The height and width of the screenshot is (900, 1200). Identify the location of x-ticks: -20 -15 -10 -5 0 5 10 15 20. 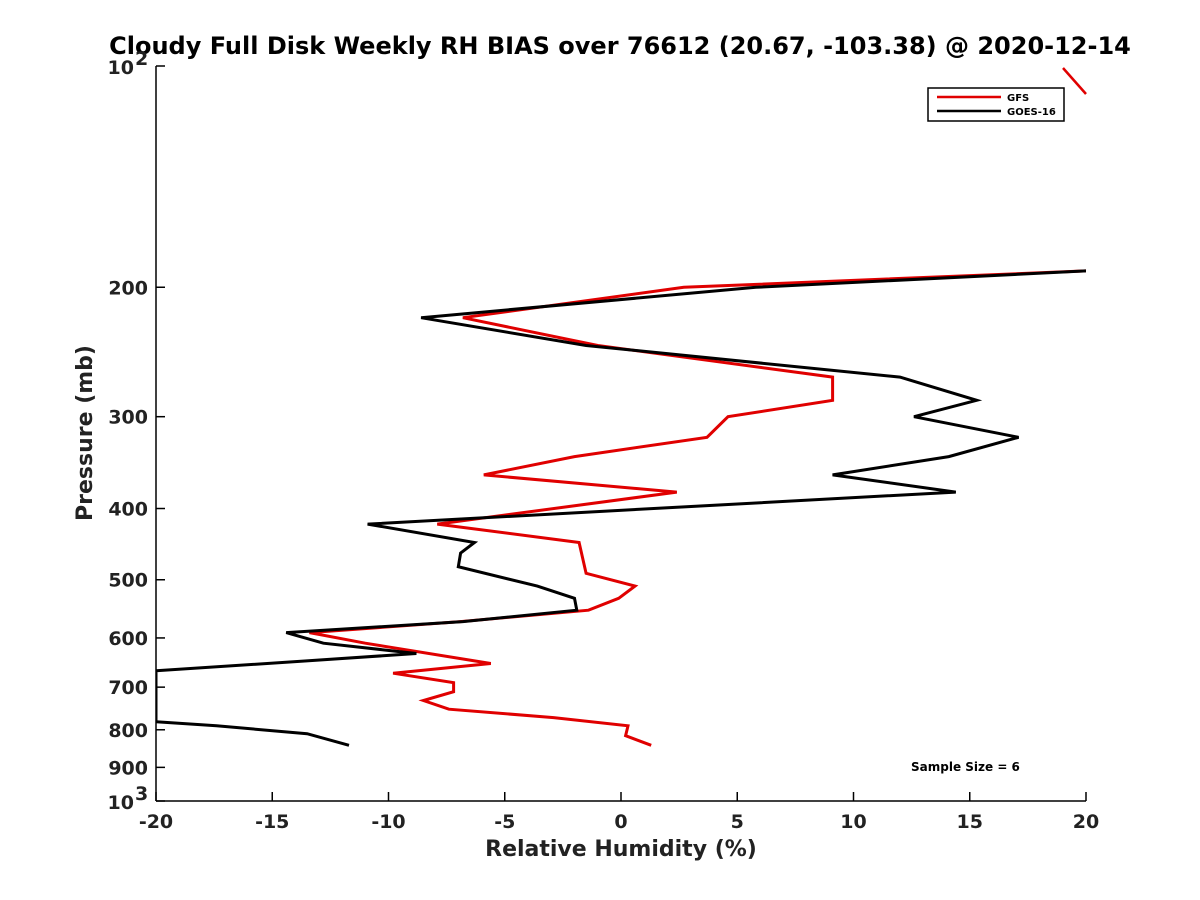
(619, 812).